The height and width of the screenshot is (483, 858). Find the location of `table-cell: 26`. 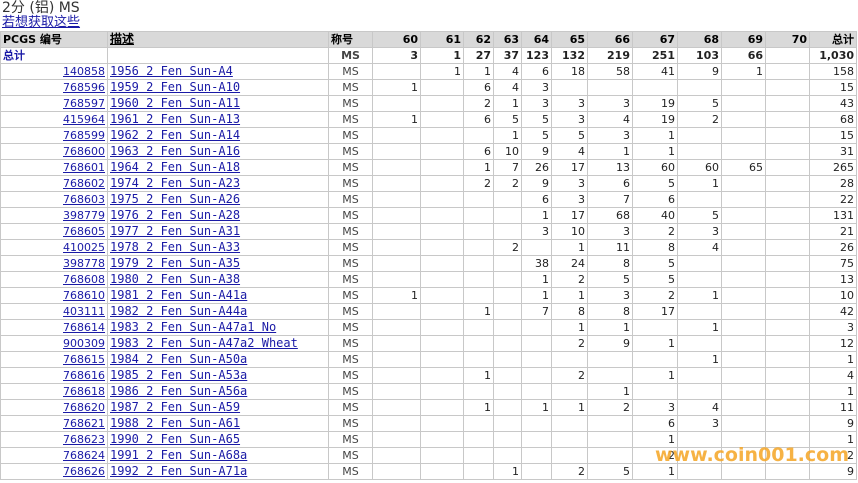

table-cell: 26 is located at coordinates (536, 167).